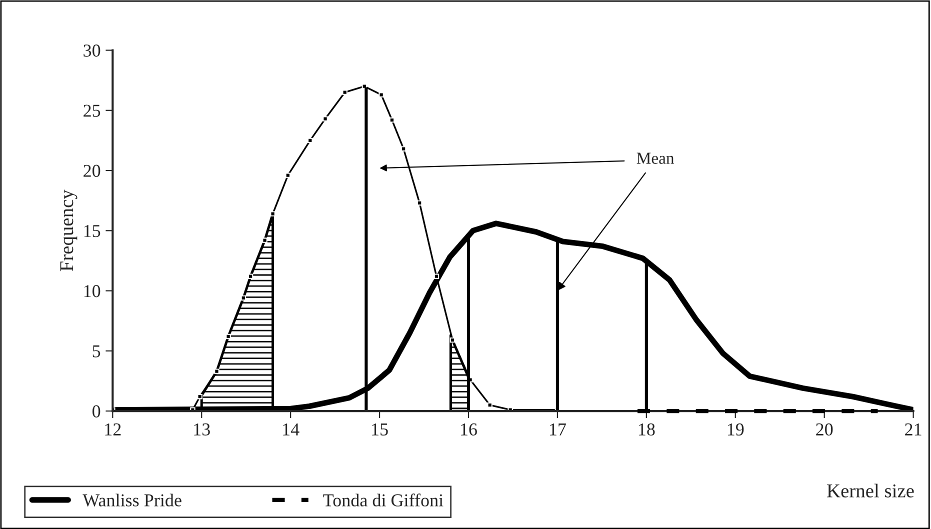 The height and width of the screenshot is (529, 931). I want to click on y-tick-label: 10, so click(92, 291).